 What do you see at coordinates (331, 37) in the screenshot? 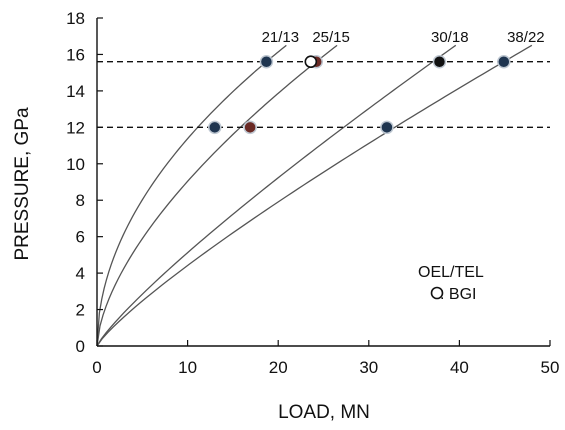
I see `curve-name-label: 25/15` at bounding box center [331, 37].